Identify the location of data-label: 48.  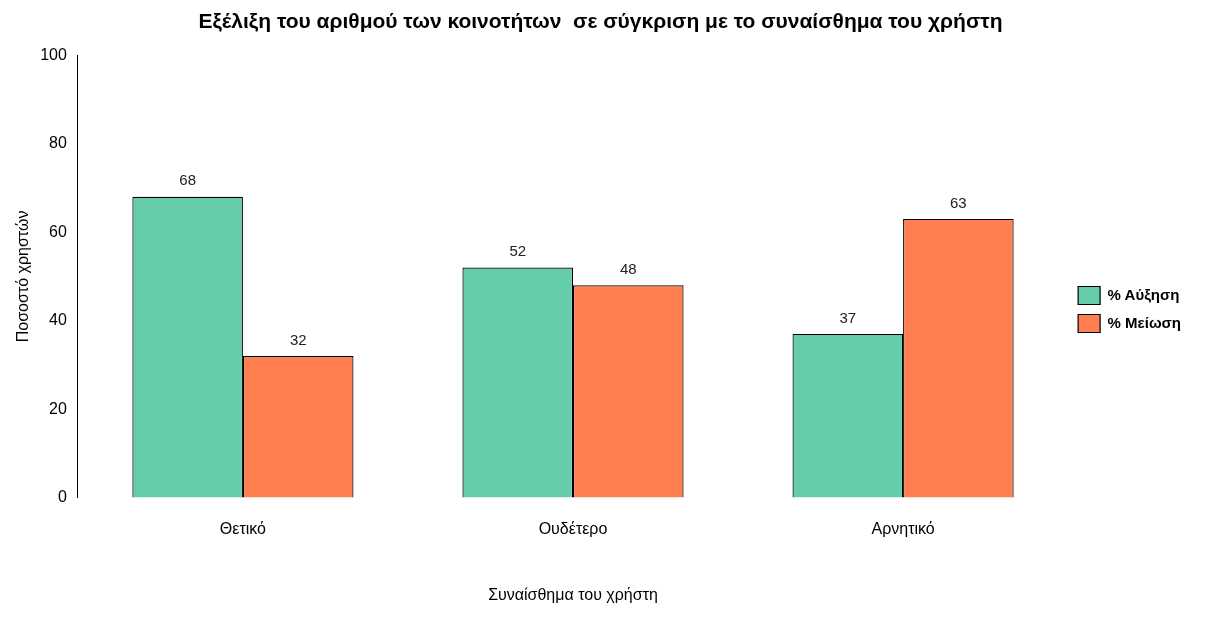
(628, 268).